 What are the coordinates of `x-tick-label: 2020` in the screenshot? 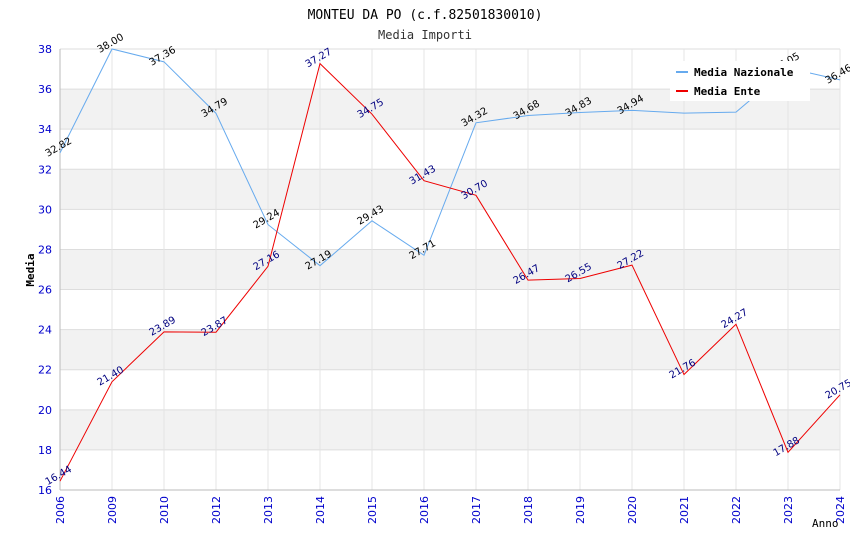 It's located at (632, 510).